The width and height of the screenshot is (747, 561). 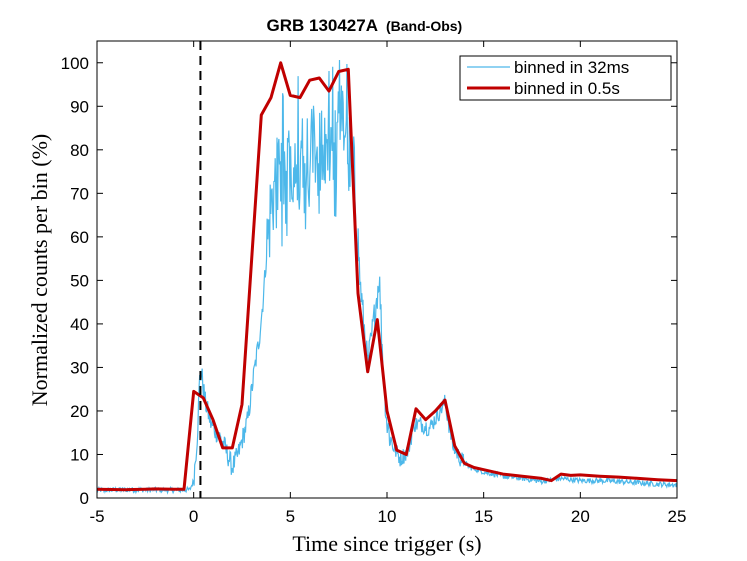 What do you see at coordinates (193, 516) in the screenshot?
I see `x-tick-label: 0` at bounding box center [193, 516].